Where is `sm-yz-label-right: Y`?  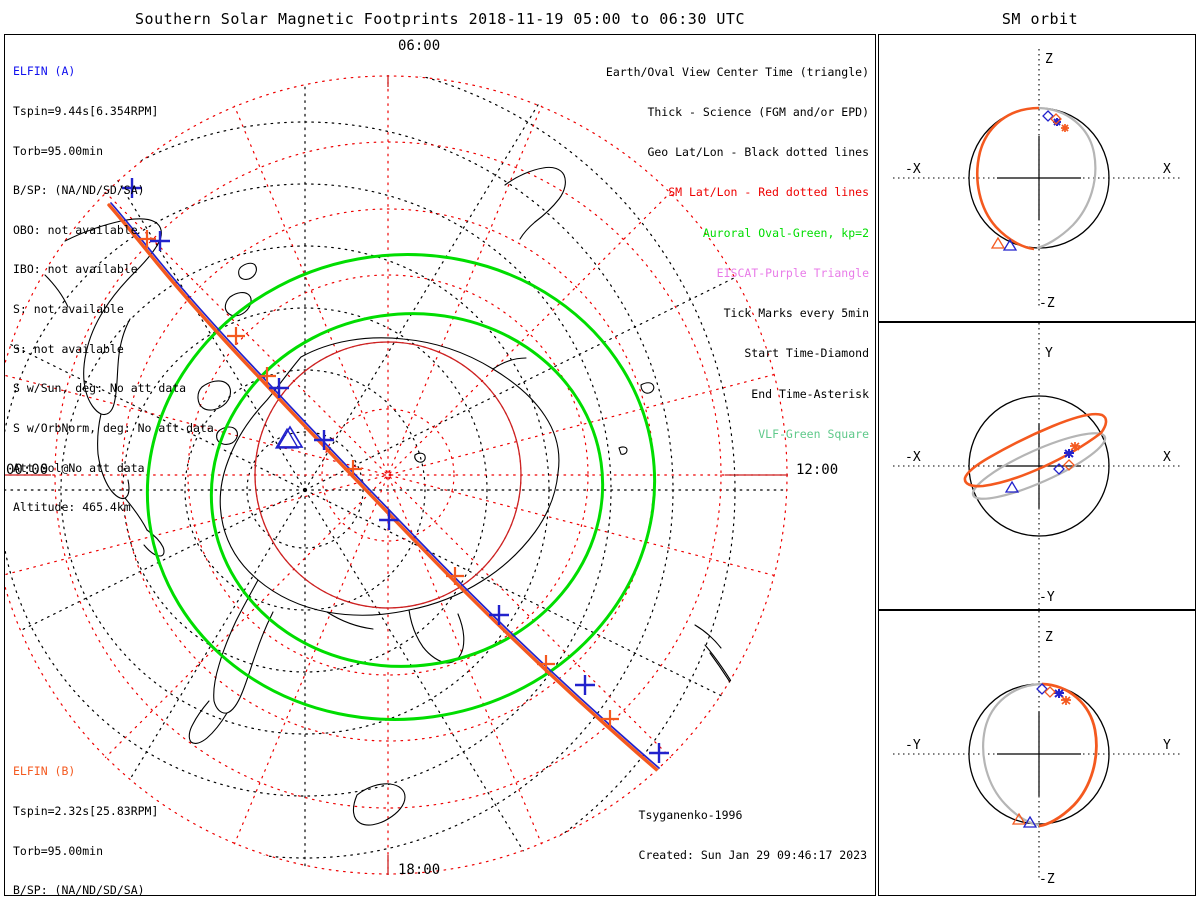
sm-yz-label-right: Y is located at coordinates (1167, 745).